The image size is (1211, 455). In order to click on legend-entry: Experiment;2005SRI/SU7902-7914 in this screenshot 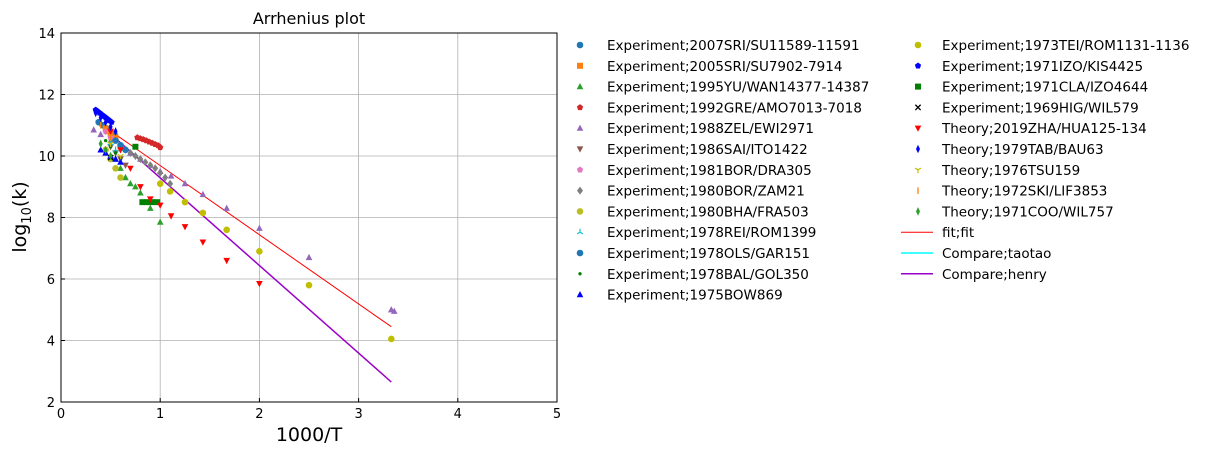, I will do `click(709, 67)`.